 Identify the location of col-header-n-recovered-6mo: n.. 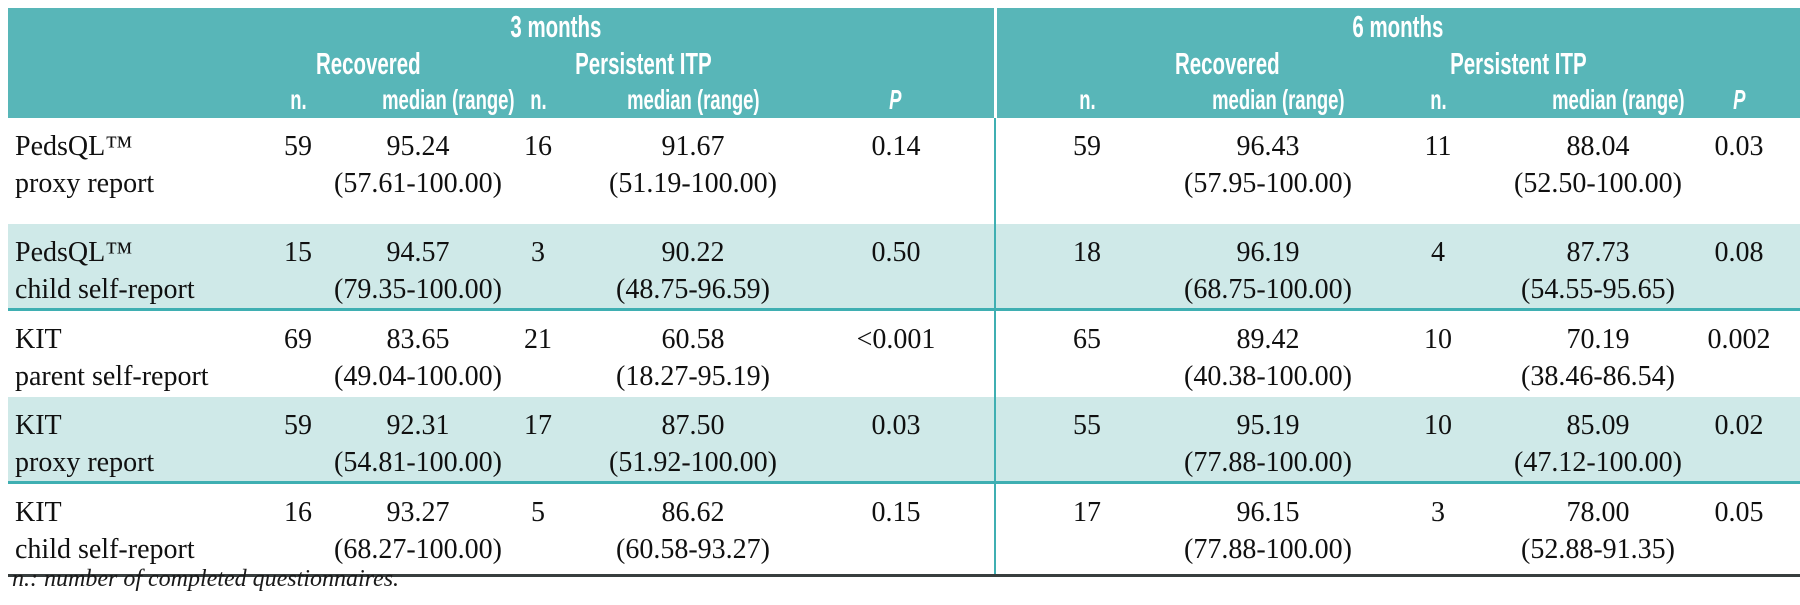
(1086, 100).